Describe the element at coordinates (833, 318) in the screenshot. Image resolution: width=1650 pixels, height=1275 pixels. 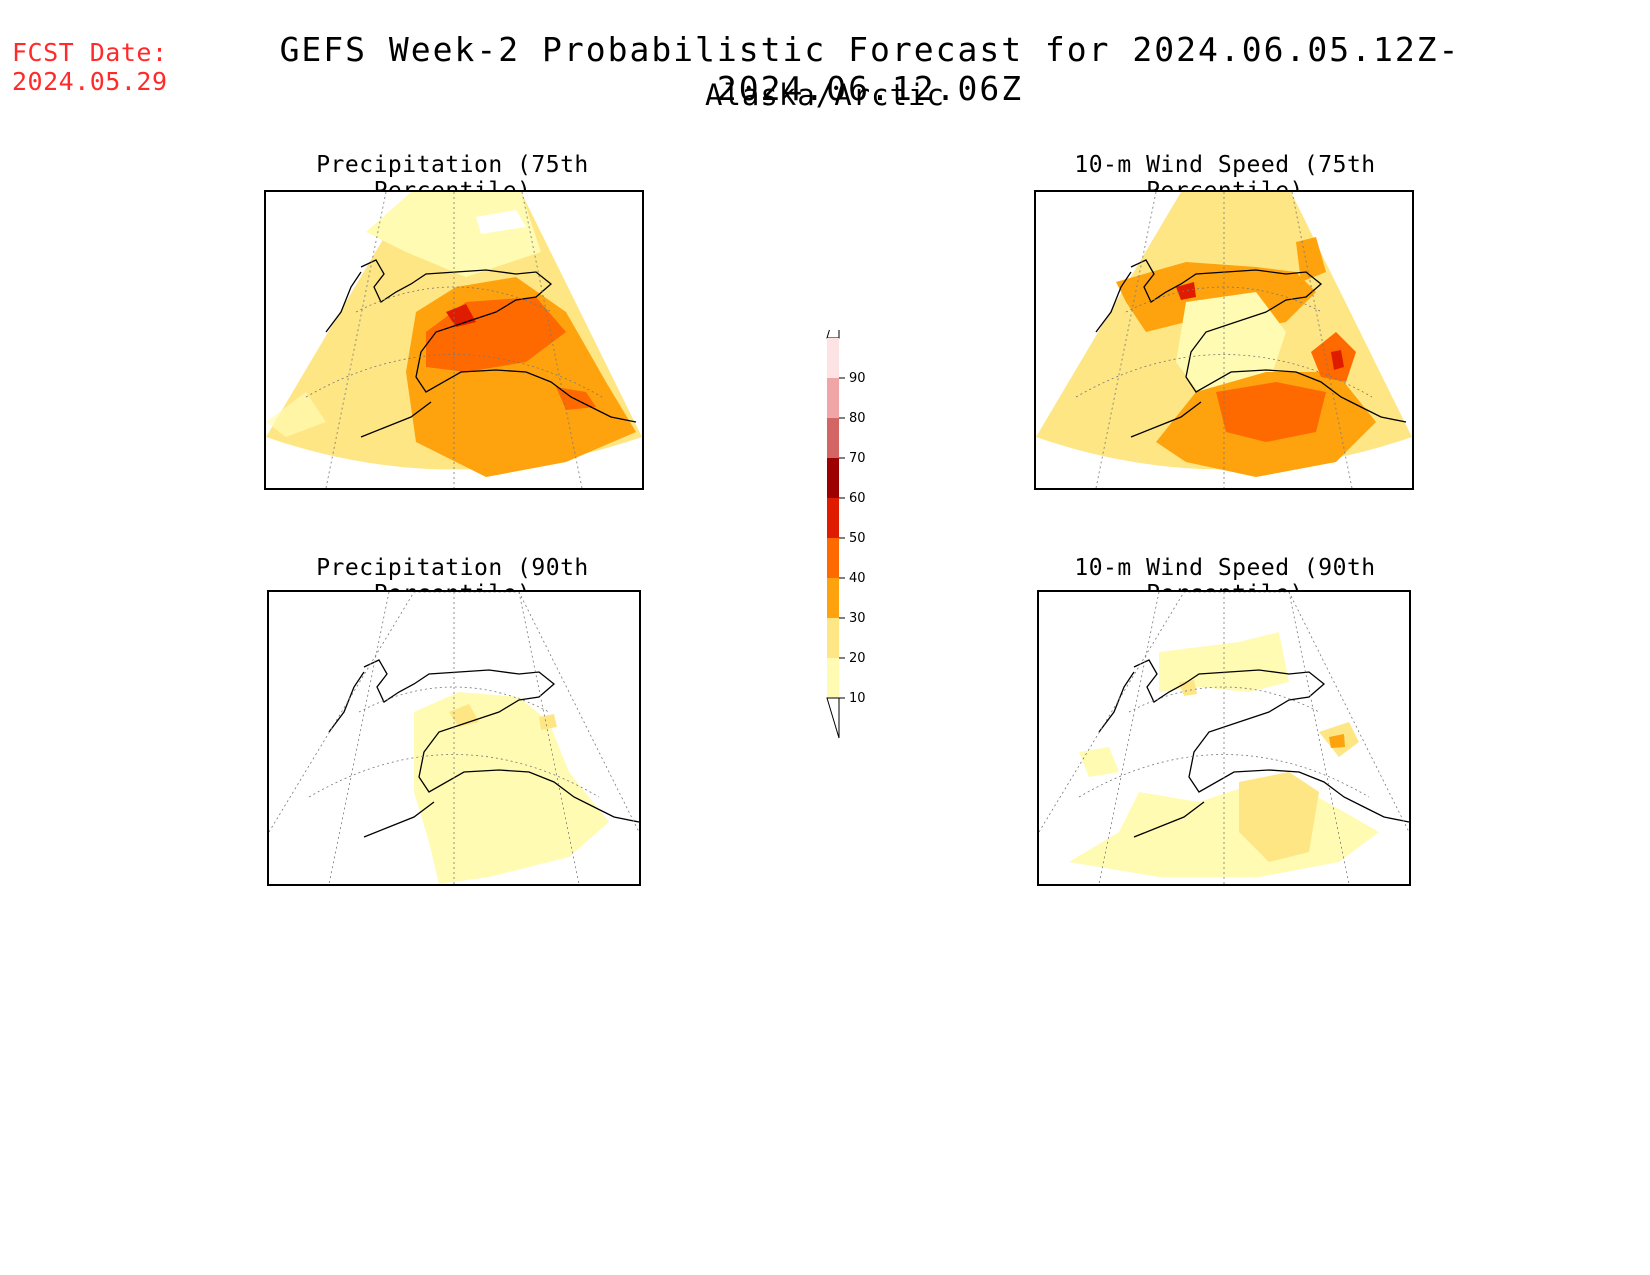
I see `legend-top-cap` at that location.